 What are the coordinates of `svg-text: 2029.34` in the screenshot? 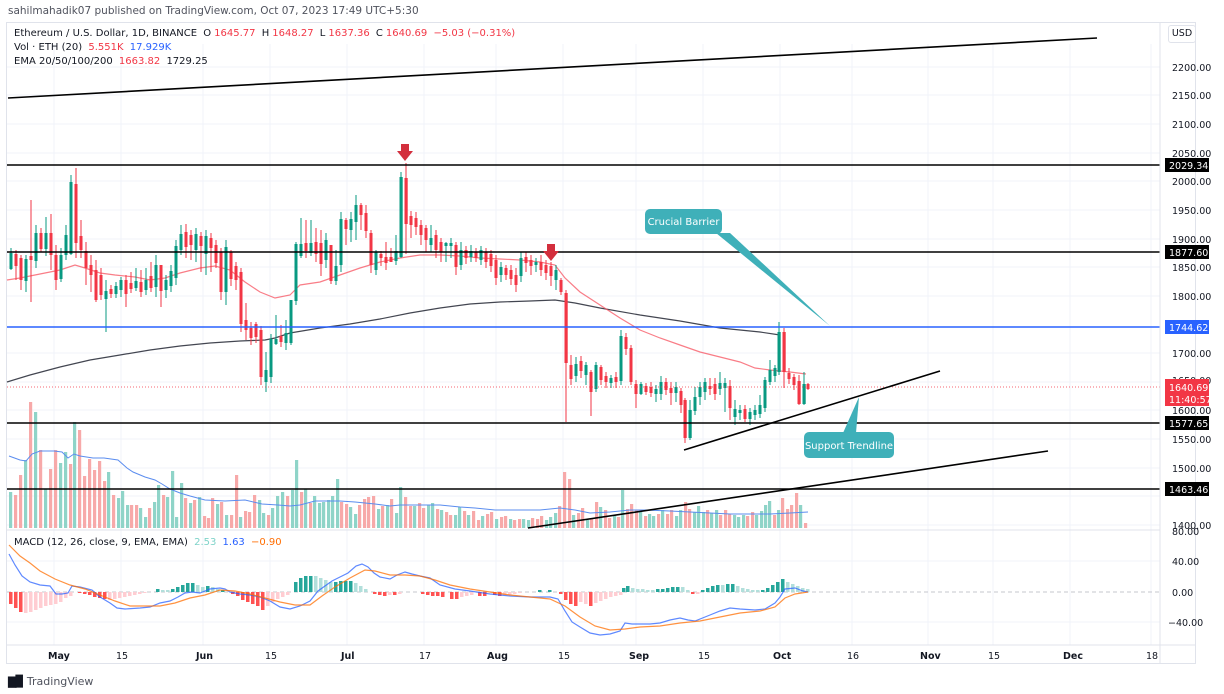 It's located at (1188, 166).